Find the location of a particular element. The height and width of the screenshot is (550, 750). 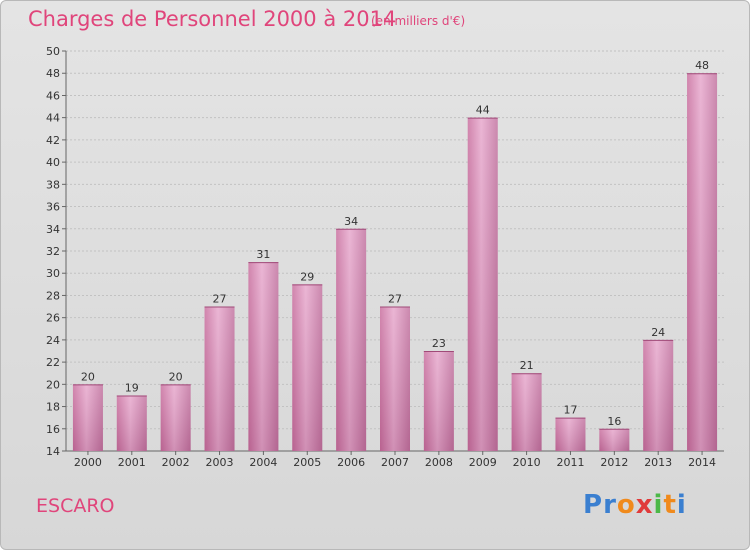

data-label: 44 is located at coordinates (483, 110).